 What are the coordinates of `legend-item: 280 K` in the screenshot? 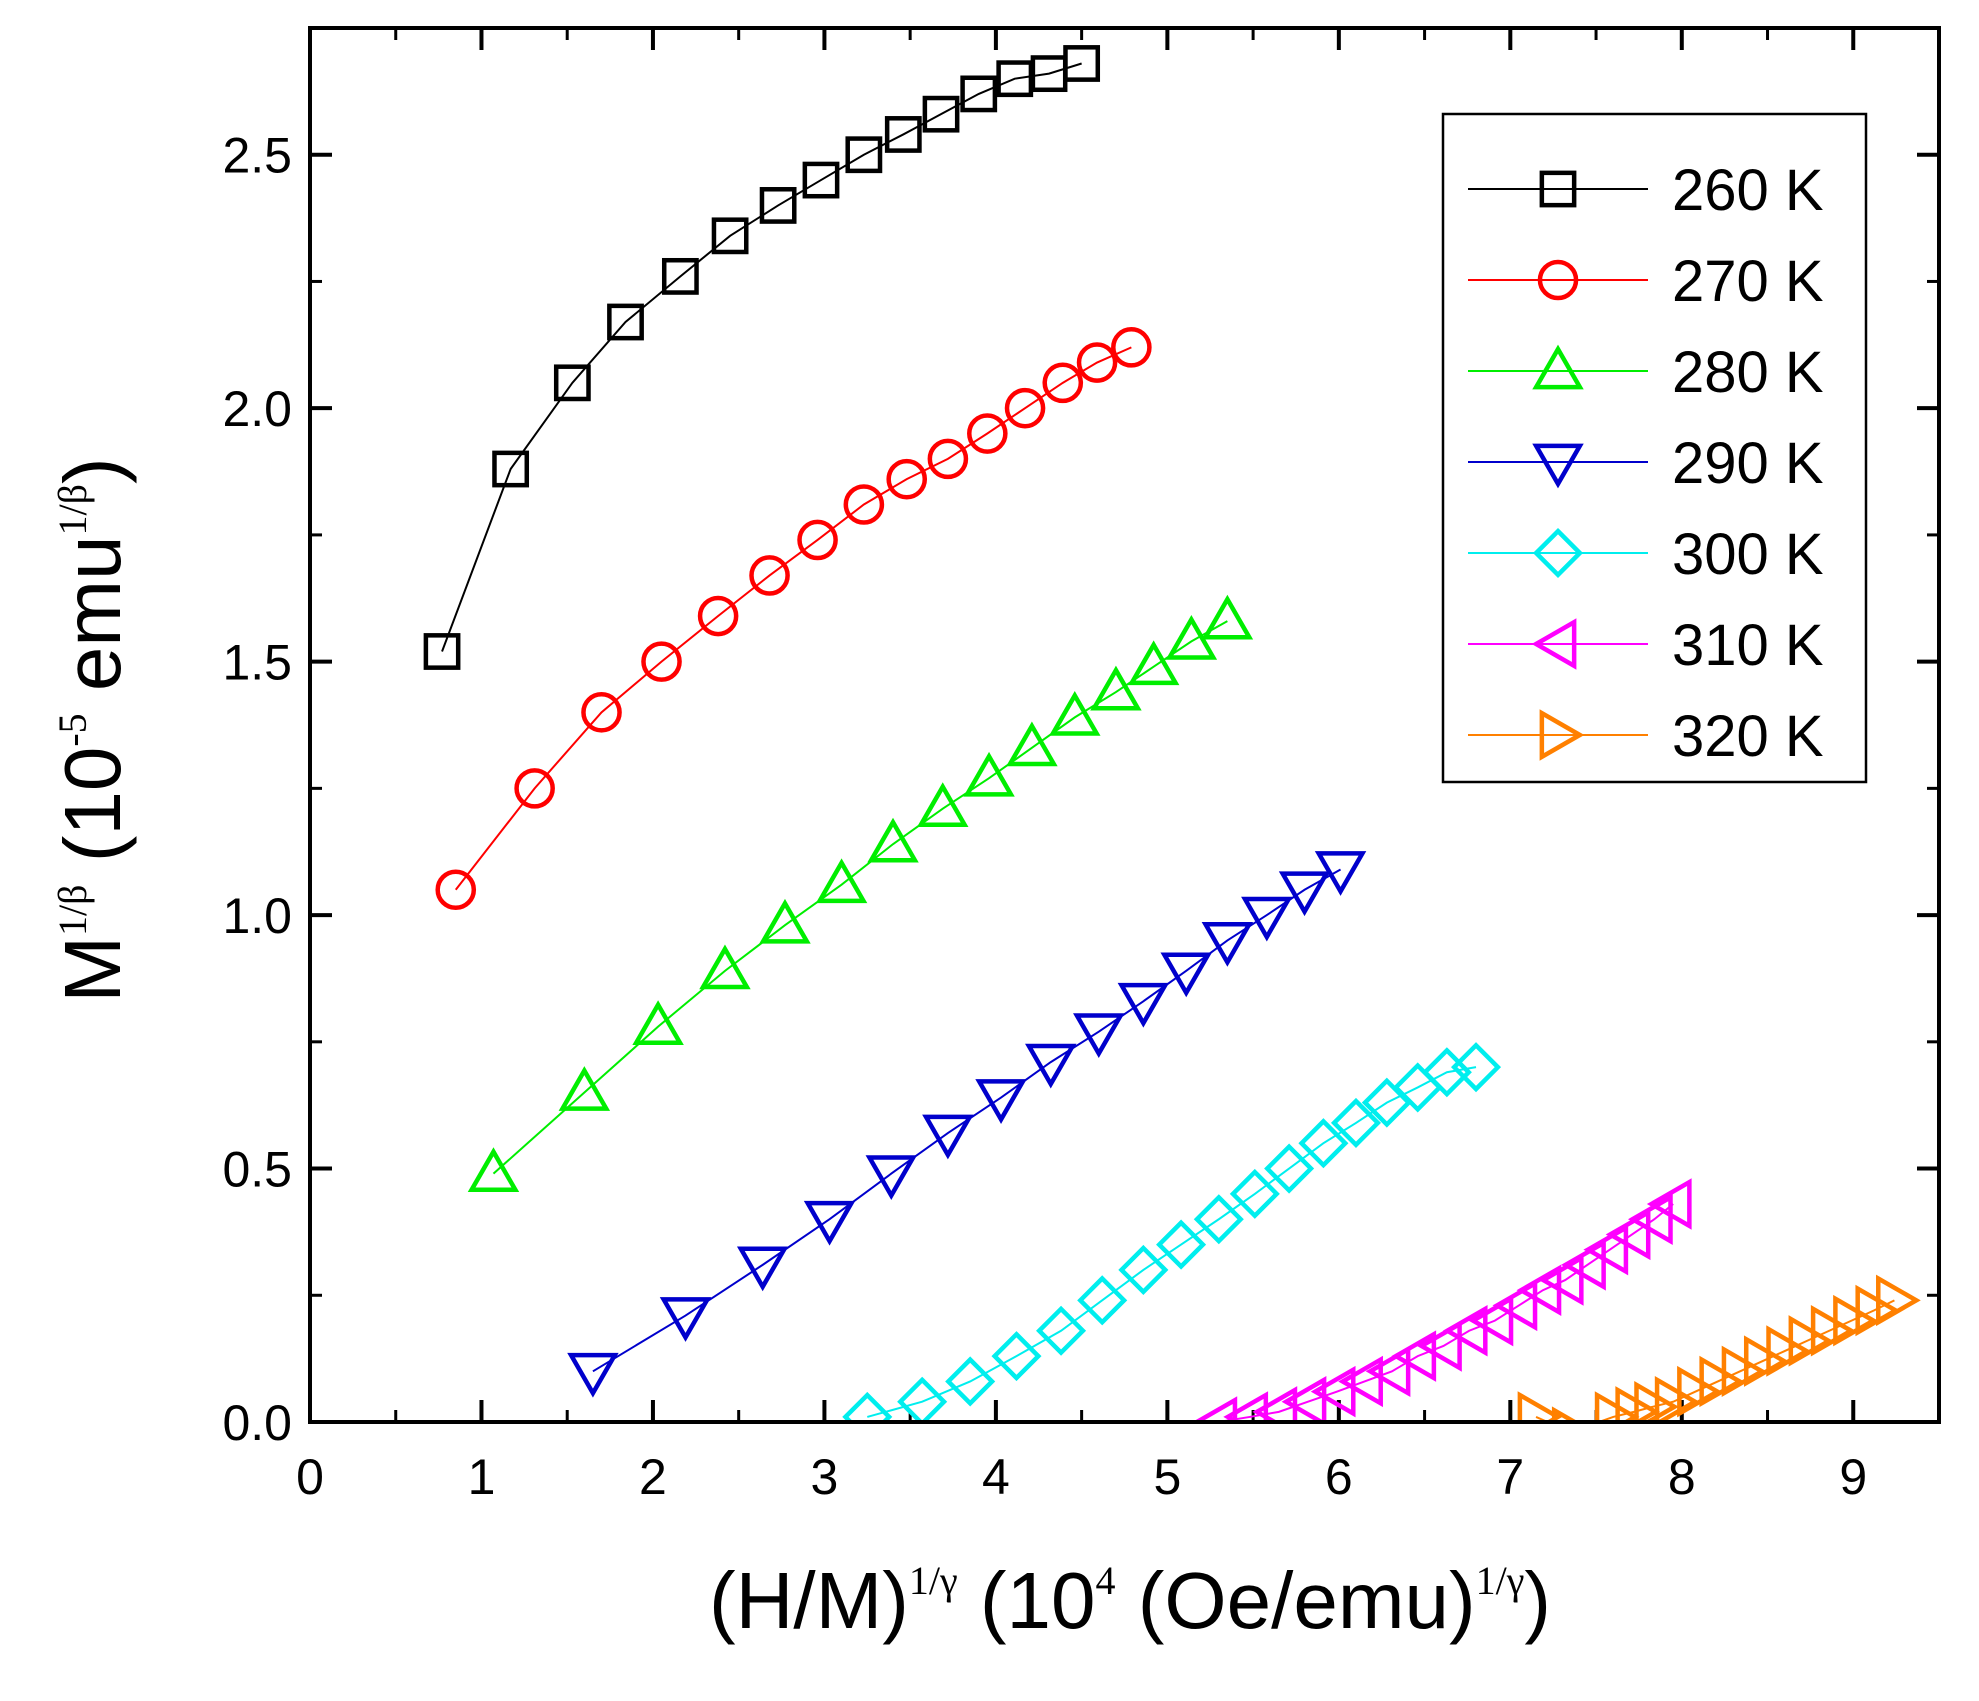 It's located at (1646, 372).